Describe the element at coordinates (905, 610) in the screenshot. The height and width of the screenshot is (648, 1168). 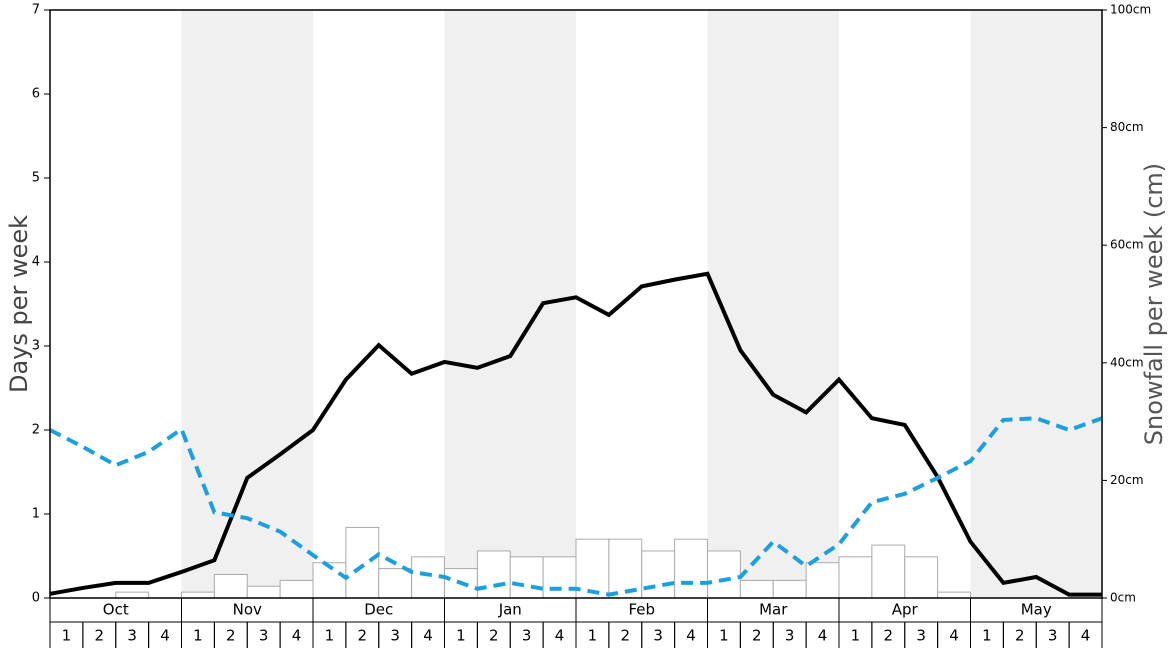
I see `month-label: Apr` at that location.